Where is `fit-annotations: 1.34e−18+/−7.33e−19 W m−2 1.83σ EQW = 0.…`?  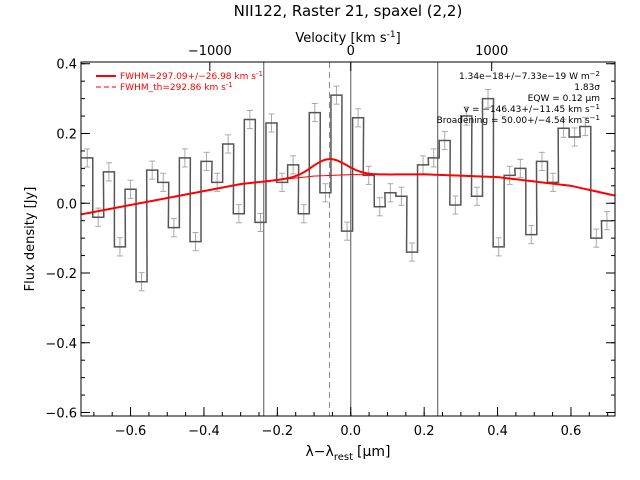 fit-annotations: 1.34e−18+/−7.33e−19 W m−2 1.83σ EQW = 0.… is located at coordinates (519, 98).